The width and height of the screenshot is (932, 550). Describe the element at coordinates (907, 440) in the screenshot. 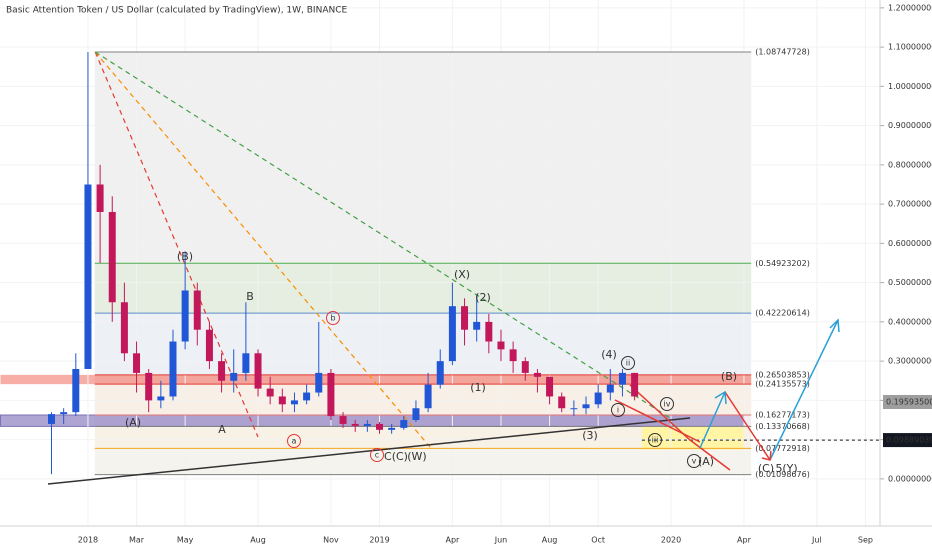

I see `price-tag-box` at that location.